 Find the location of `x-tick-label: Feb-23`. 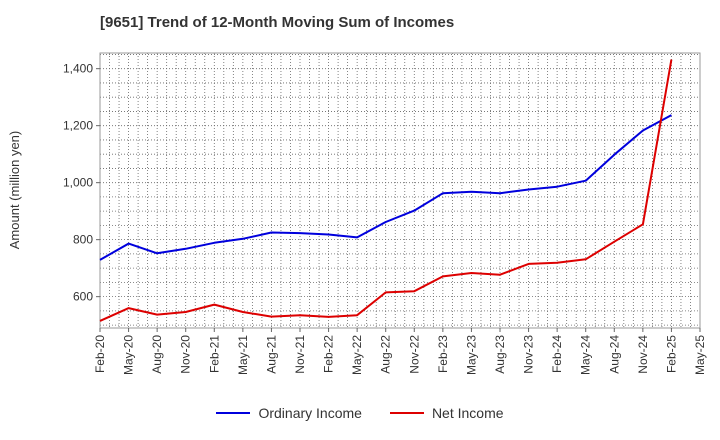

x-tick-label: Feb-23 is located at coordinates (443, 354).